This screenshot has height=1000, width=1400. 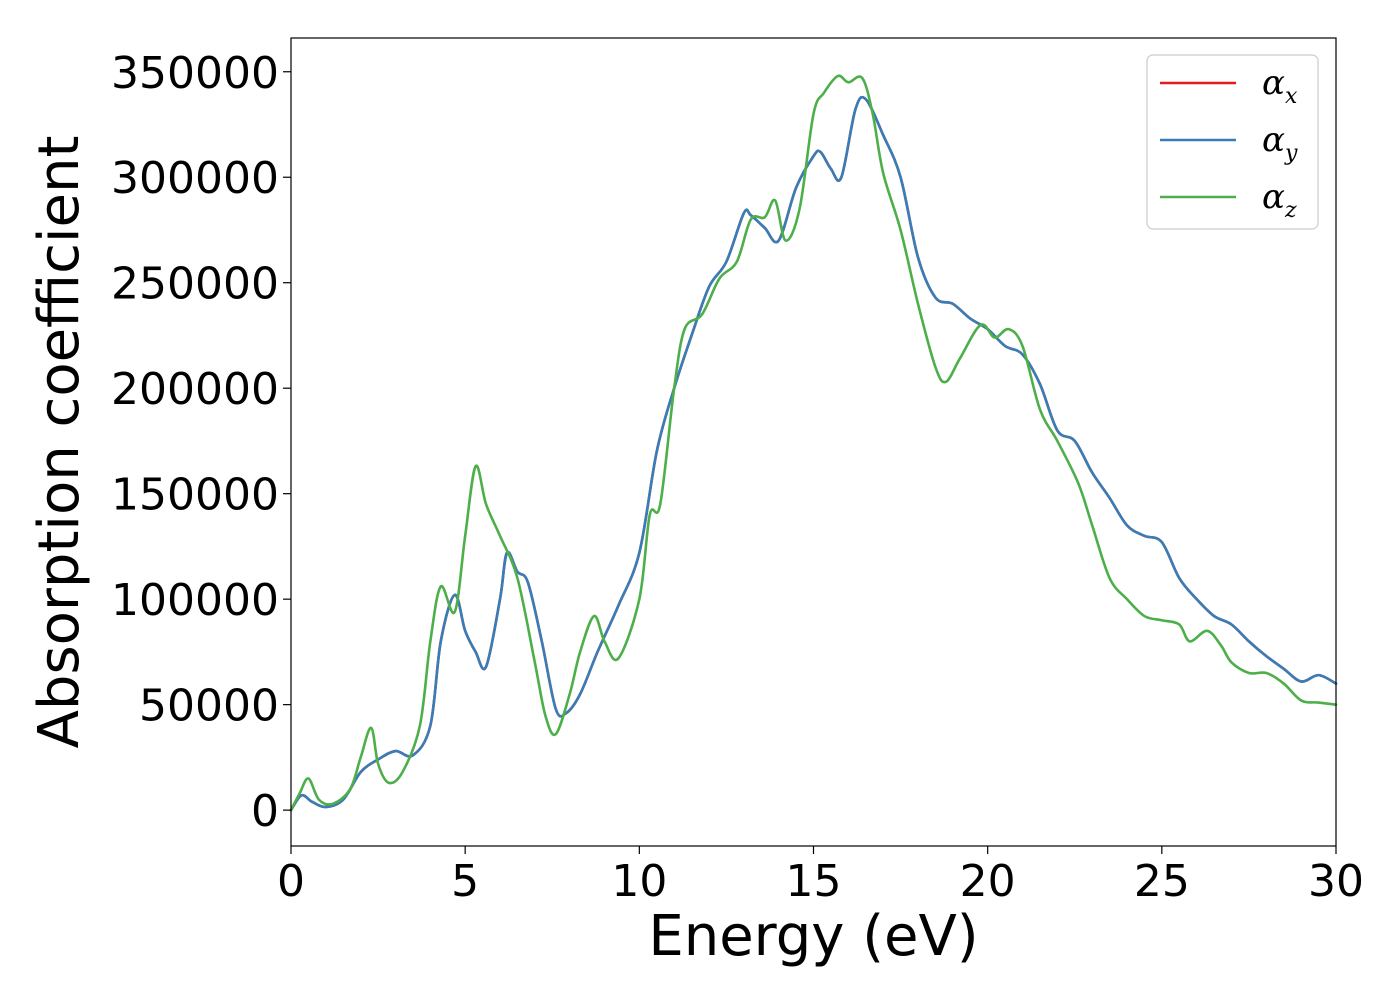 What do you see at coordinates (195, 73) in the screenshot?
I see `y-tick-label: 350000` at bounding box center [195, 73].